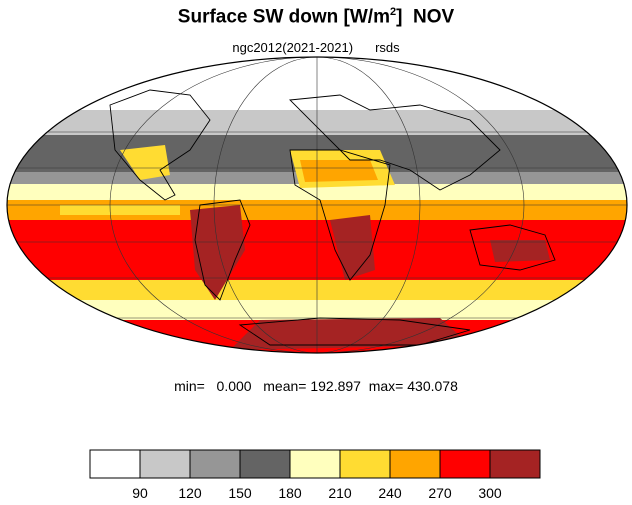  Describe the element at coordinates (189, 386) in the screenshot. I see `min-label: min=` at that location.